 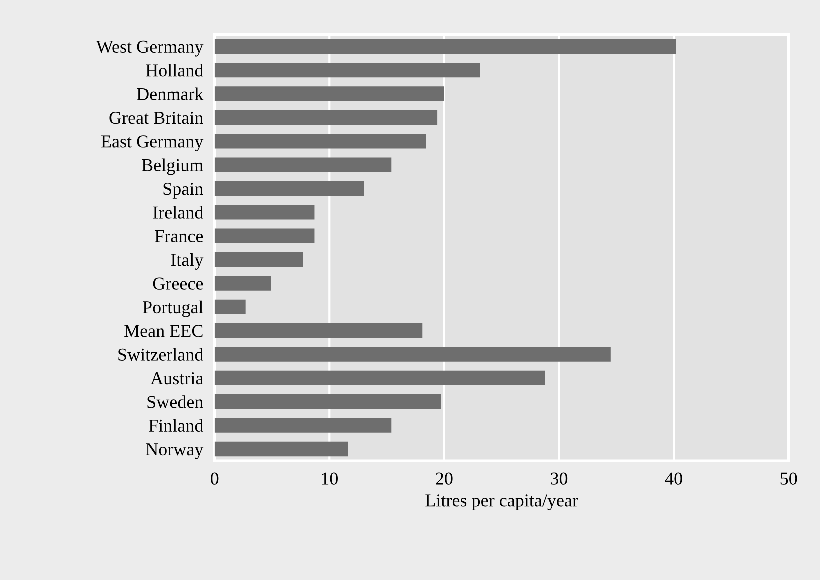 I want to click on y-tick-label: Spain, so click(x=184, y=191).